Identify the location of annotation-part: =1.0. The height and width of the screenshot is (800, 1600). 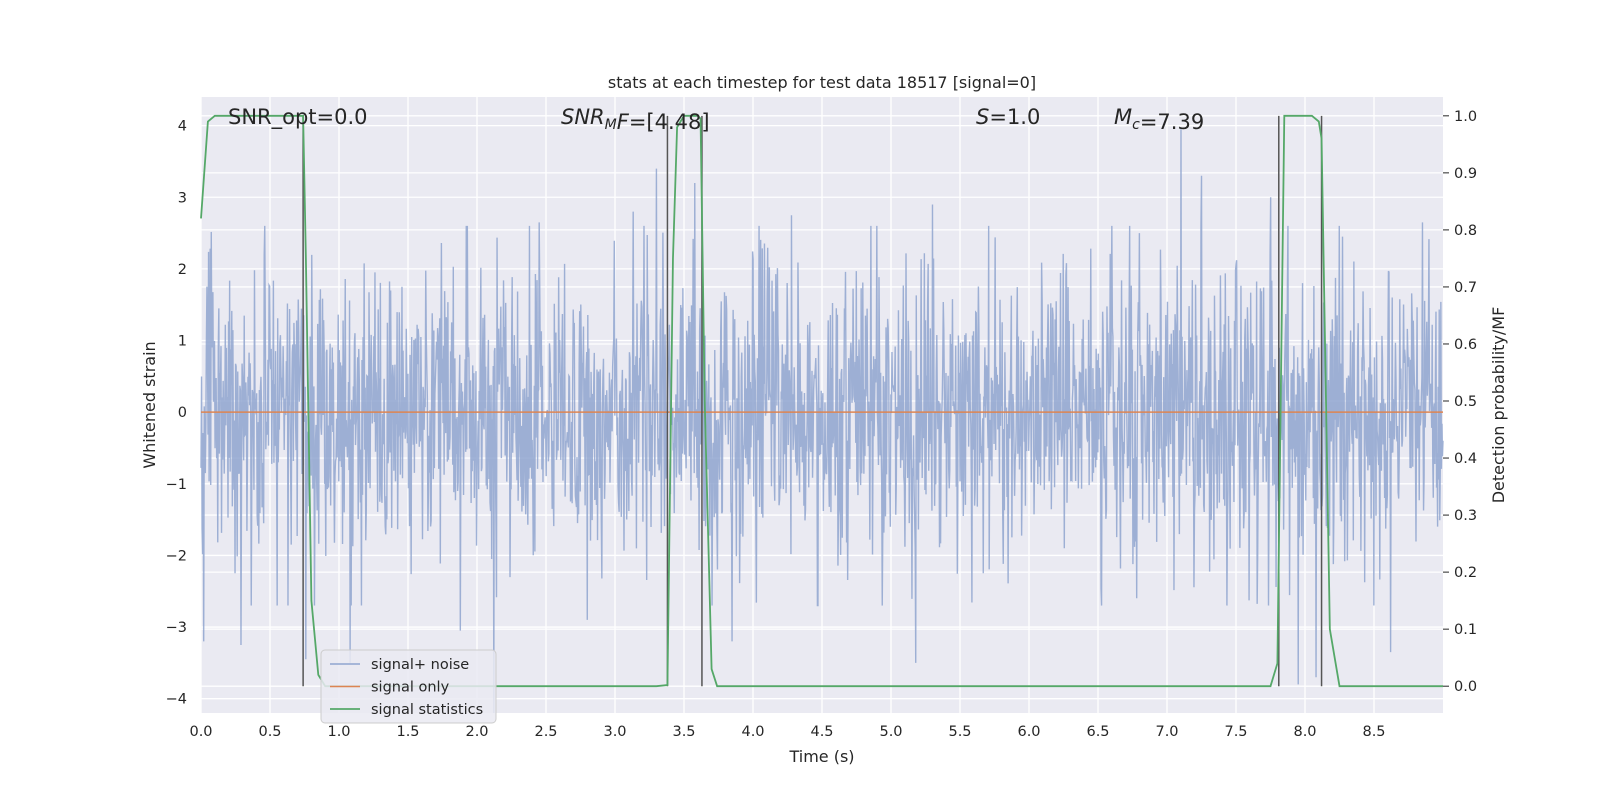
(1014, 117).